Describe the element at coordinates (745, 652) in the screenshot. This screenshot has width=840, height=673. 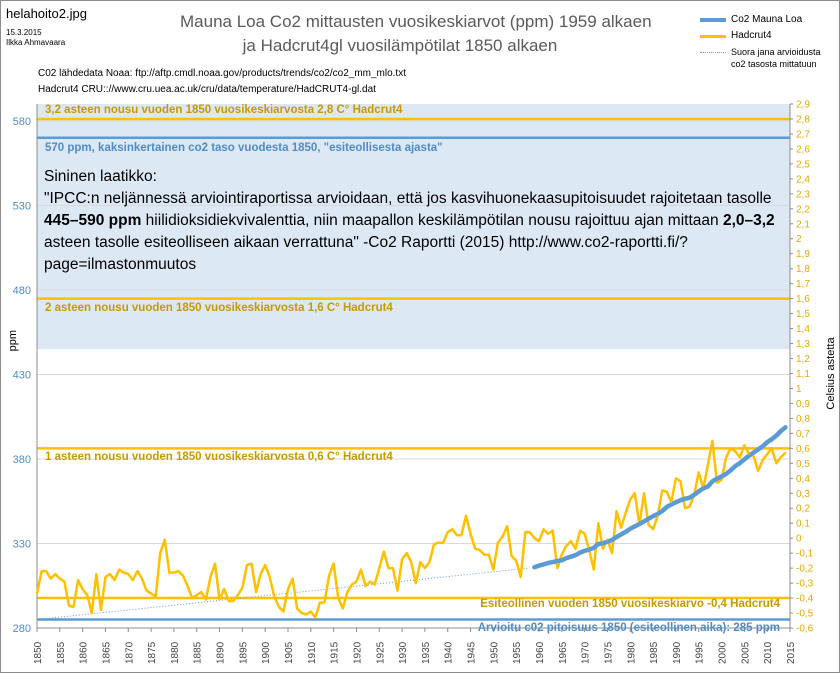
I see `x-tick-label: 2005` at that location.